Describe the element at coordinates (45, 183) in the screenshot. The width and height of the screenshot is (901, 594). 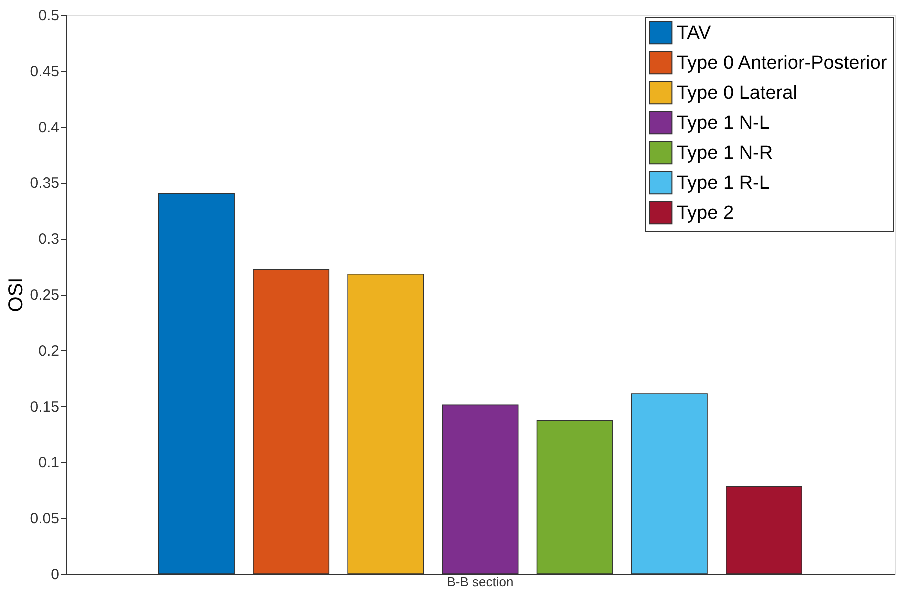
I see `y-tick-label: 0.35` at that location.